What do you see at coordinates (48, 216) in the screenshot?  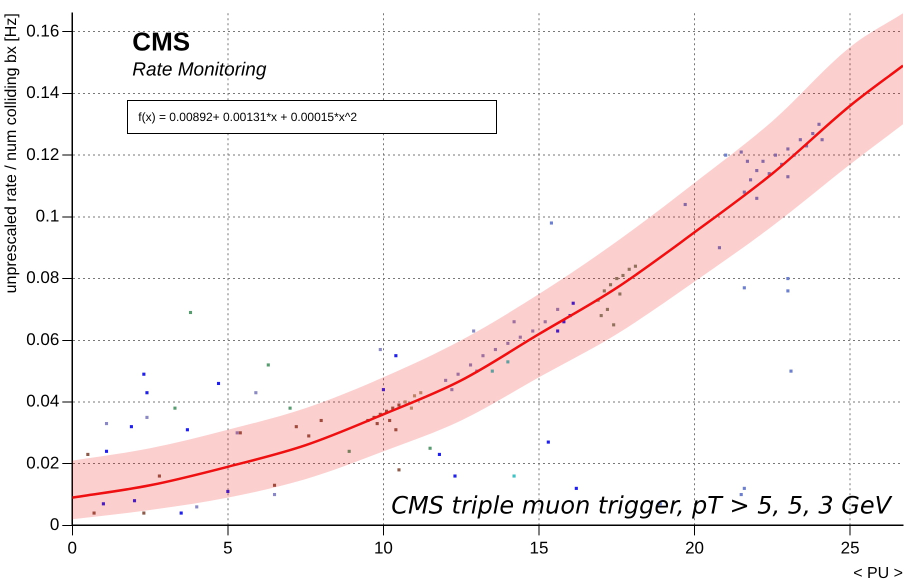 I see `y-tick-label: 0.1` at bounding box center [48, 216].